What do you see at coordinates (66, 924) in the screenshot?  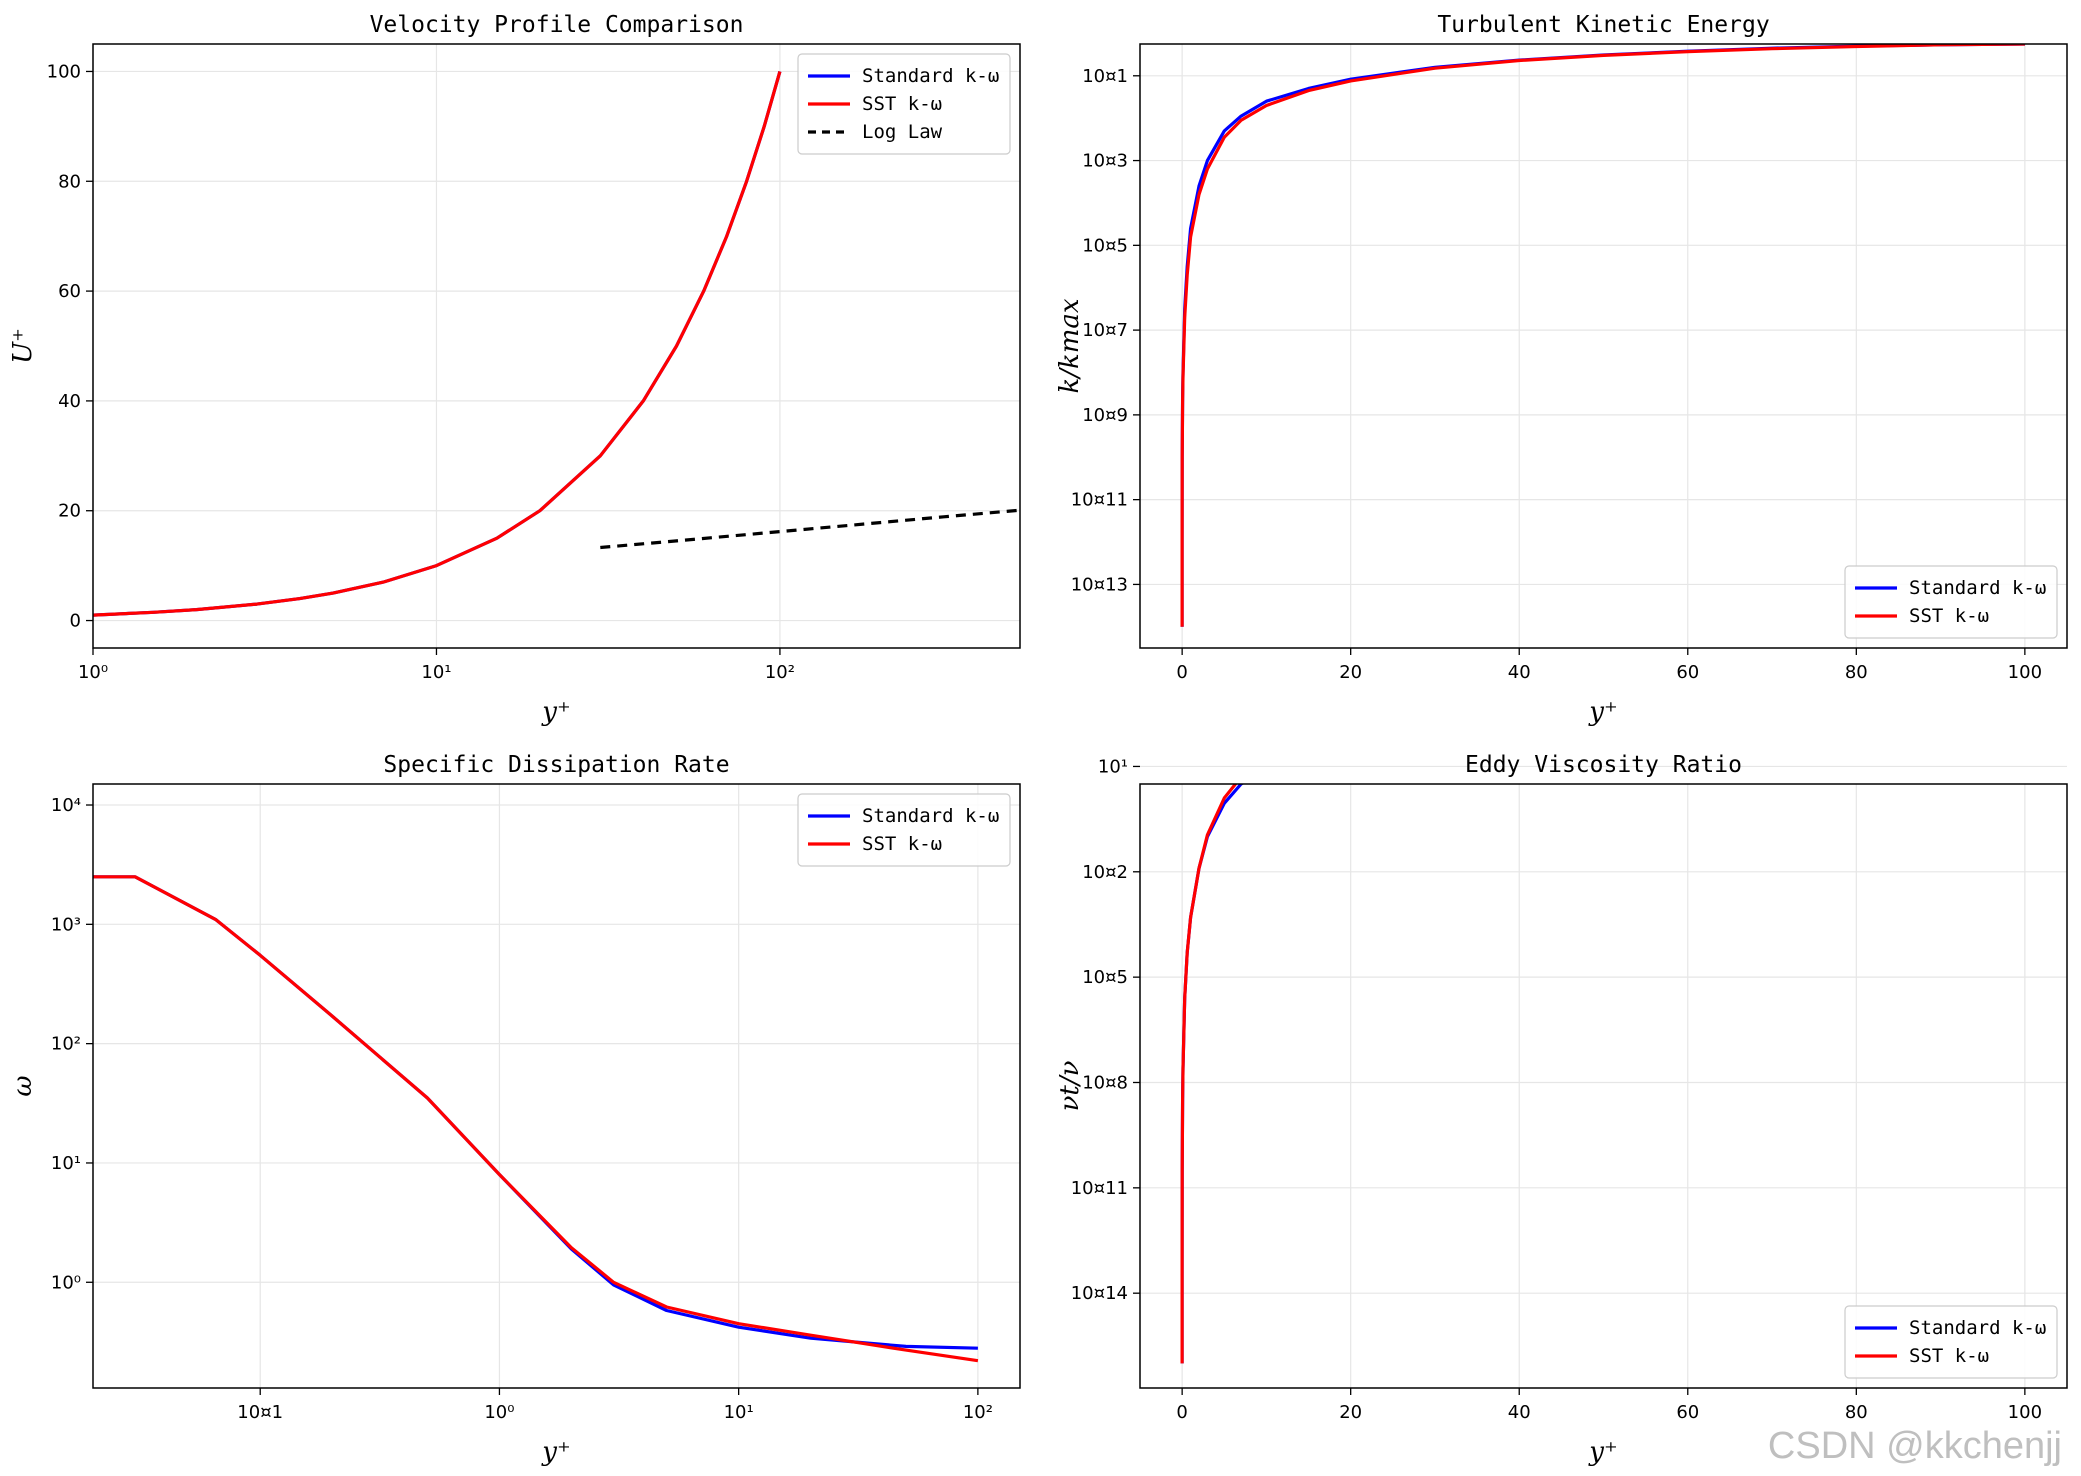 I see `y-tick-label: 10³` at bounding box center [66, 924].